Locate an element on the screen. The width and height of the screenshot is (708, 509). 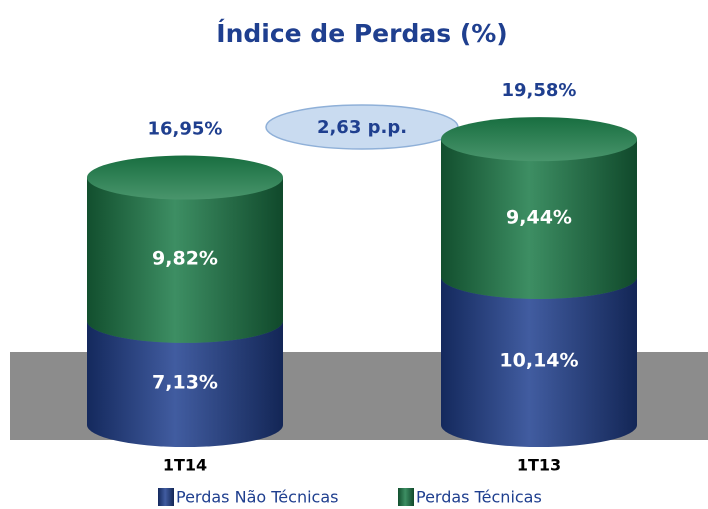
value-label: 10,14% is located at coordinates (538, 360).